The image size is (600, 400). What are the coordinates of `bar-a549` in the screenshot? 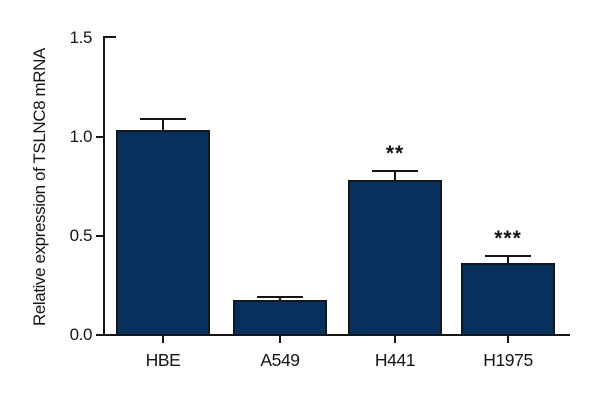 It's located at (280, 318).